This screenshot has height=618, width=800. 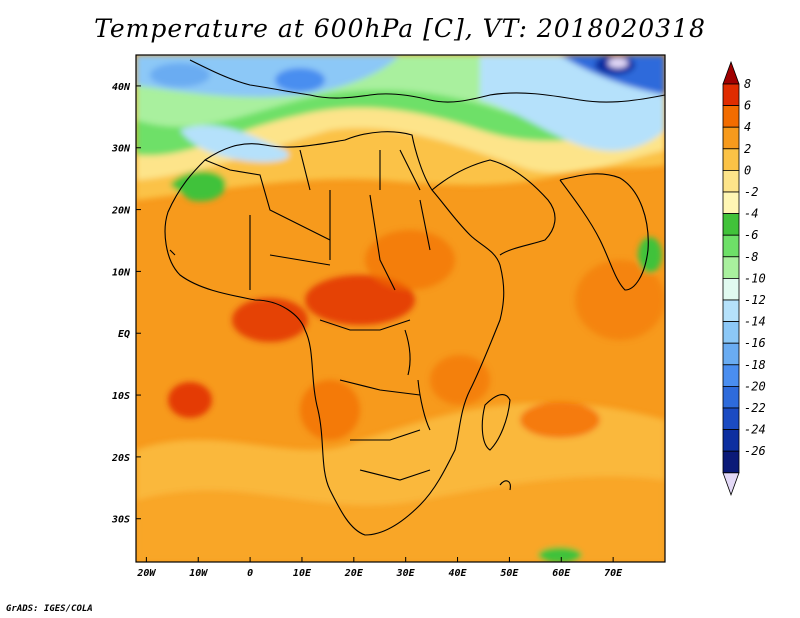 I want to click on y-axis: 40N 30N 20N 10N EQ 10S 20S 30S, so click(x=126, y=304).